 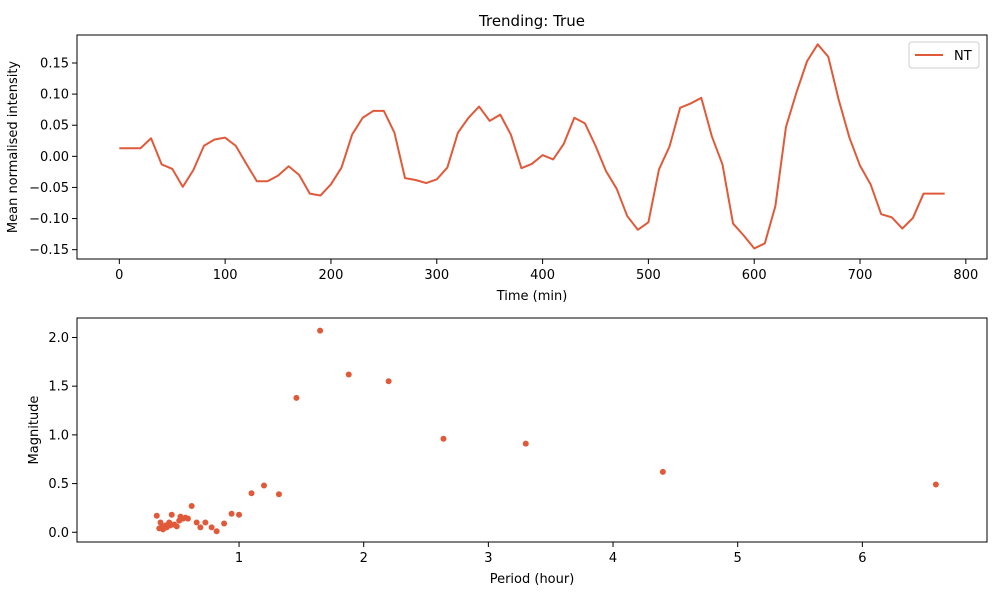 What do you see at coordinates (54, 126) in the screenshot?
I see `y-tick-label: 0.05` at bounding box center [54, 126].